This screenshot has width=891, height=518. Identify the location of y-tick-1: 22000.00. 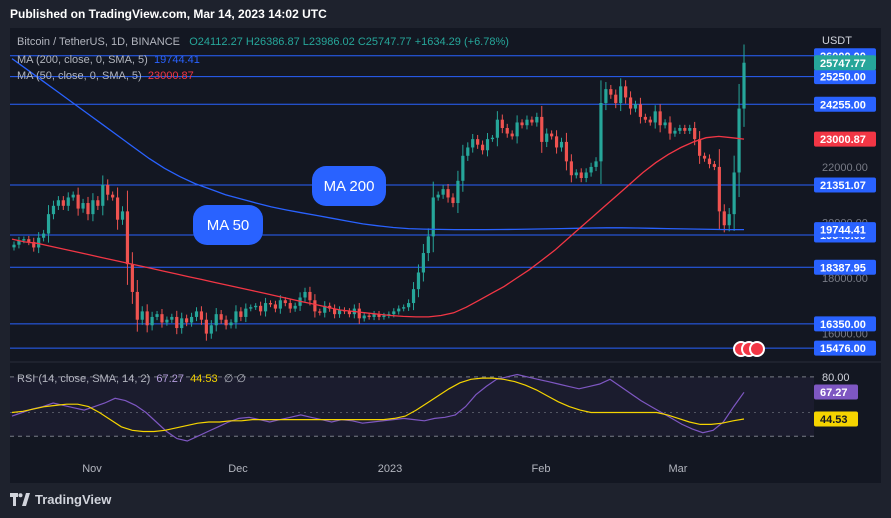
(845, 168).